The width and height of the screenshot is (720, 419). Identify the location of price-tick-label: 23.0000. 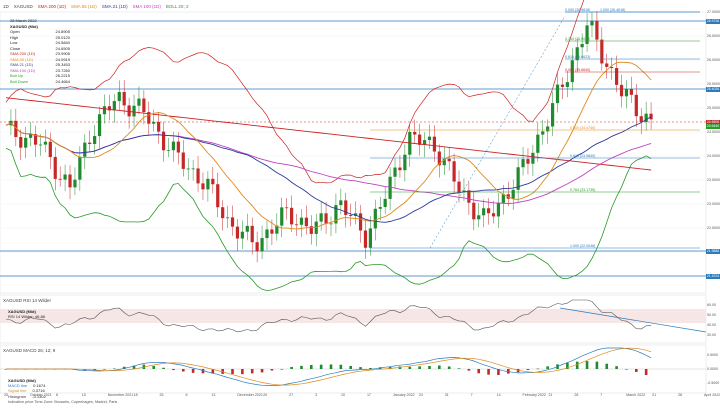
(713, 204).